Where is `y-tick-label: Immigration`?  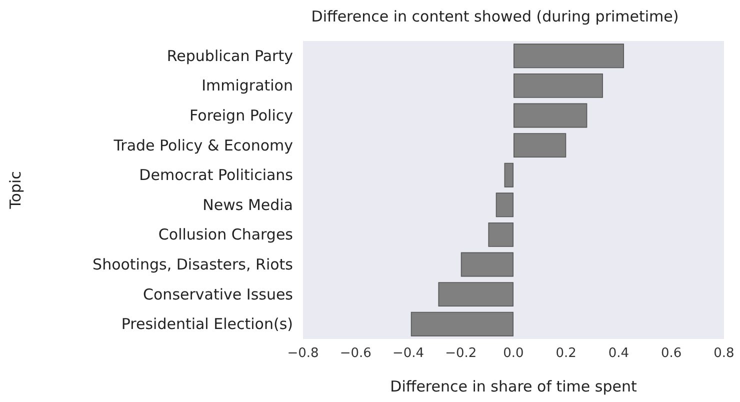
y-tick-label: Immigration is located at coordinates (247, 85).